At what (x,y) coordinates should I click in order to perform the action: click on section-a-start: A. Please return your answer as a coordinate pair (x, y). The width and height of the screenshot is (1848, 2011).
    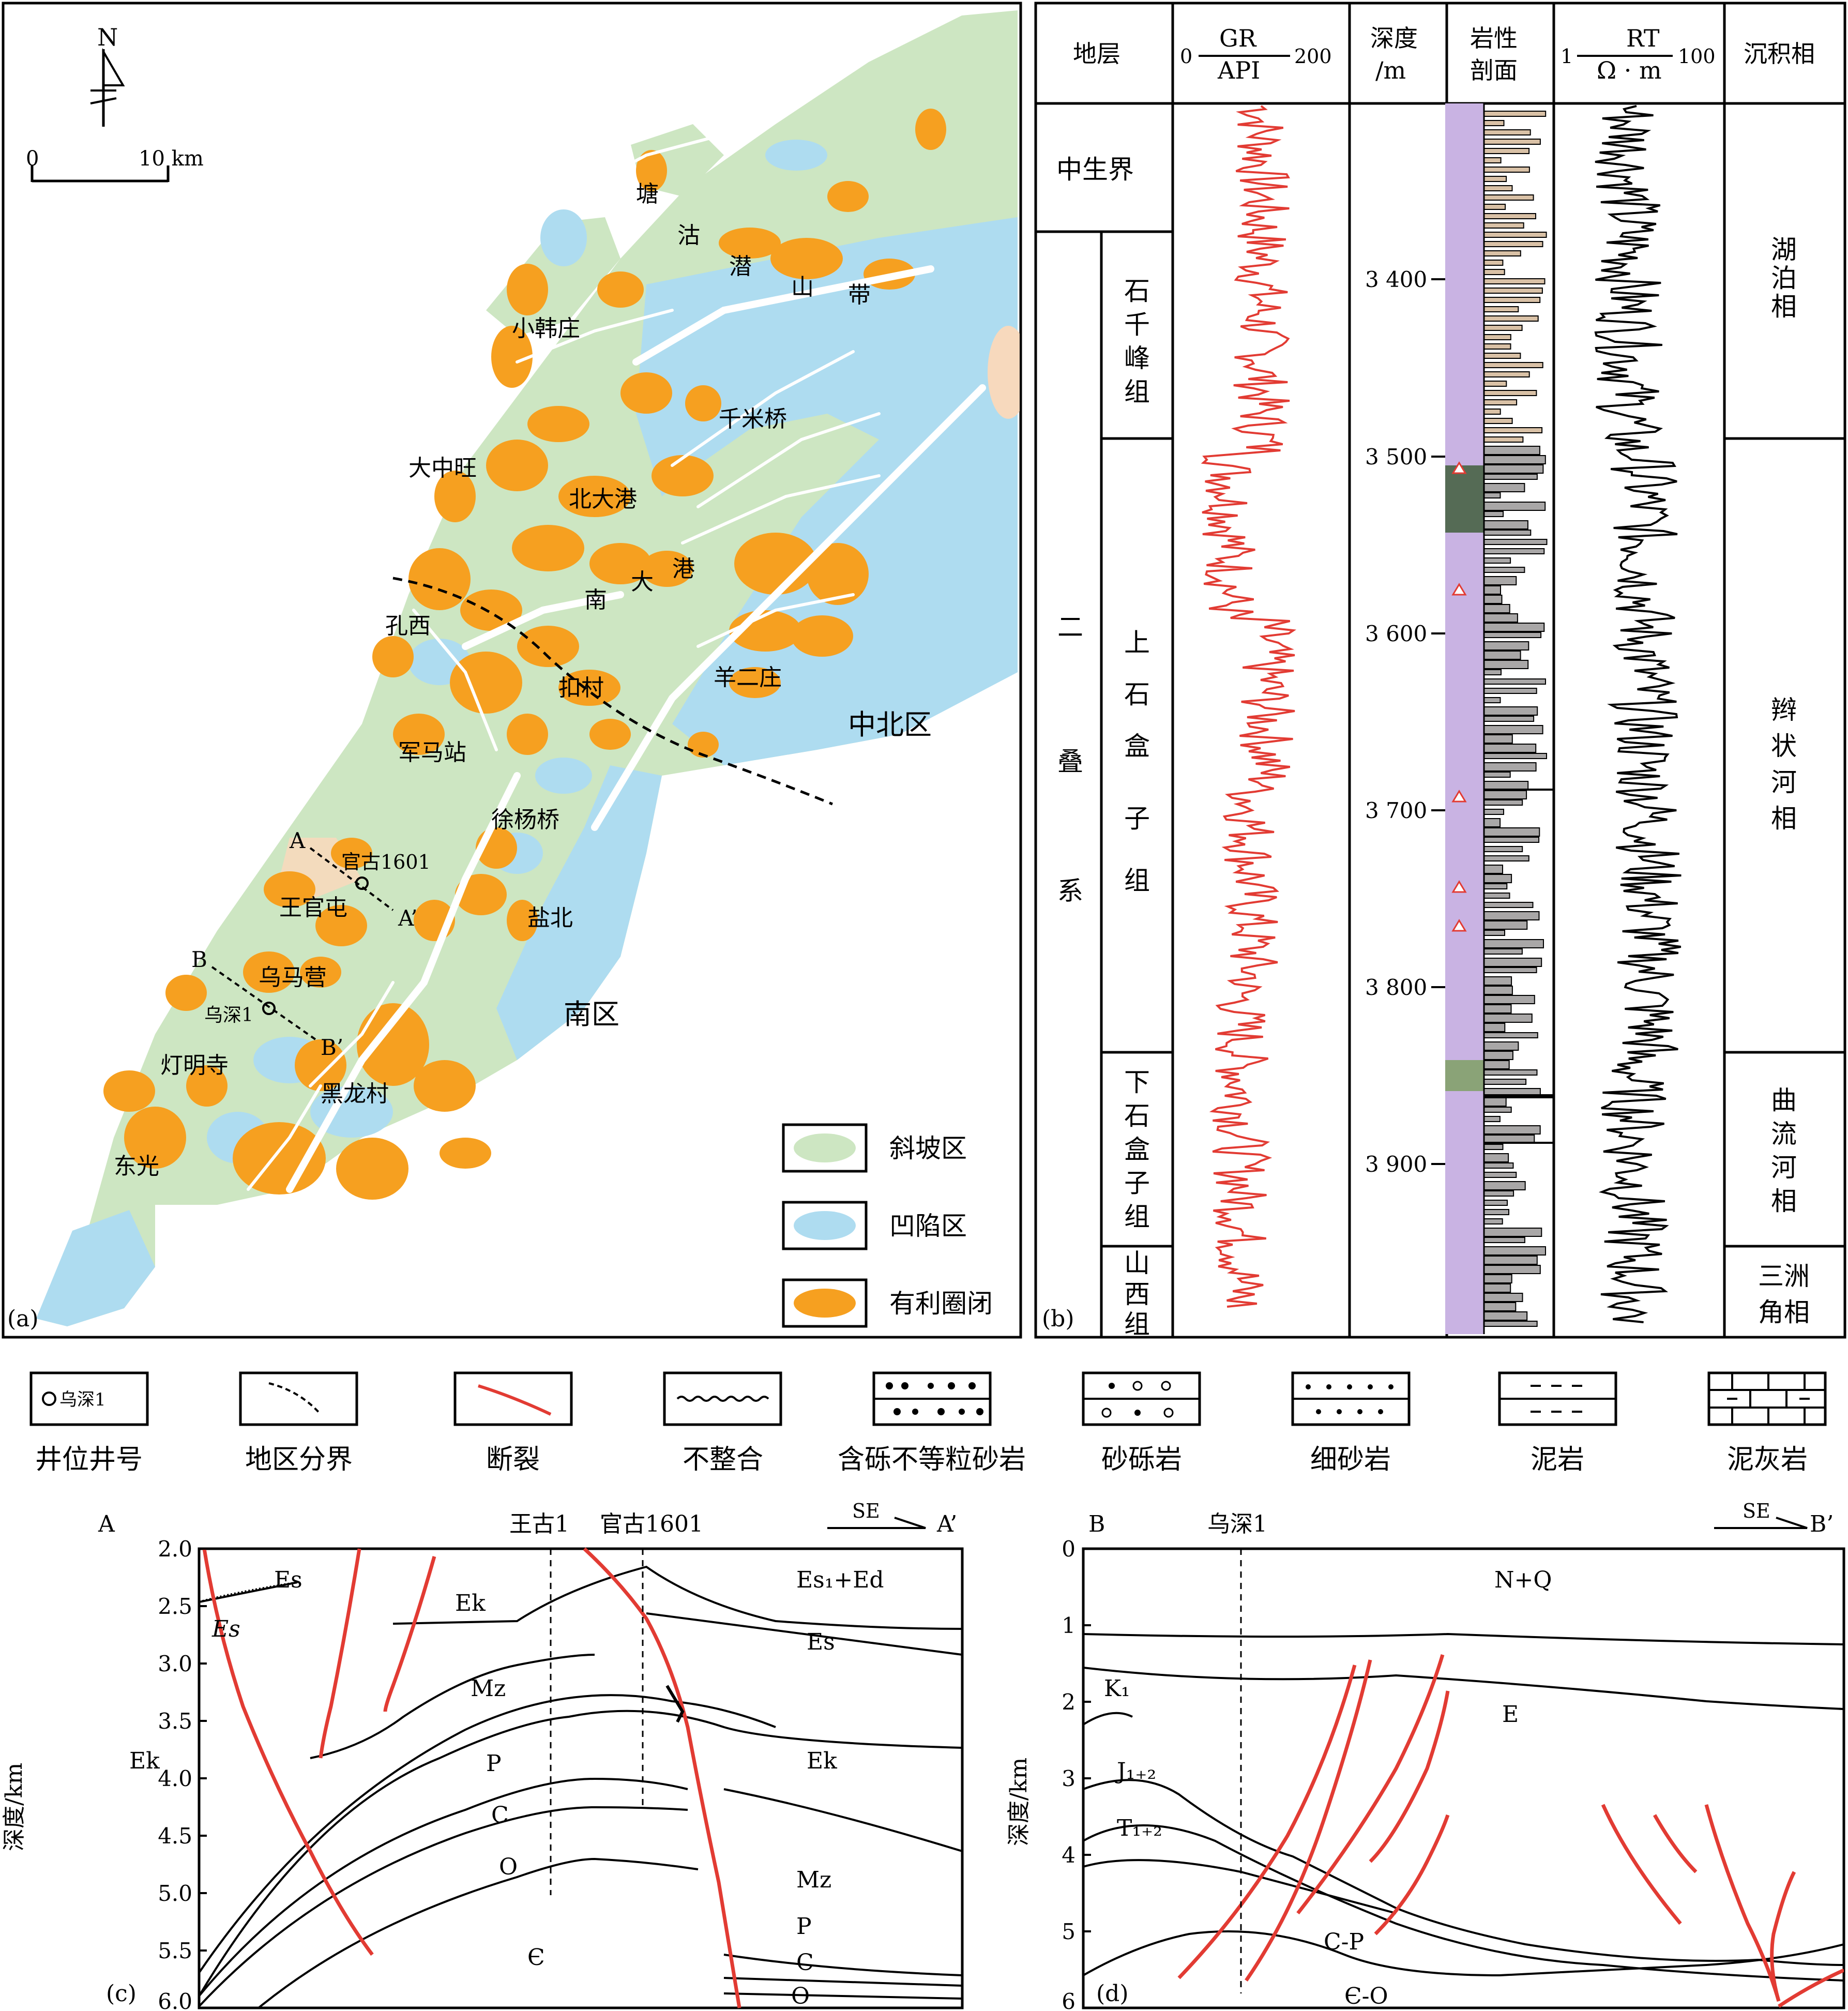
    Looking at the image, I should click on (297, 840).